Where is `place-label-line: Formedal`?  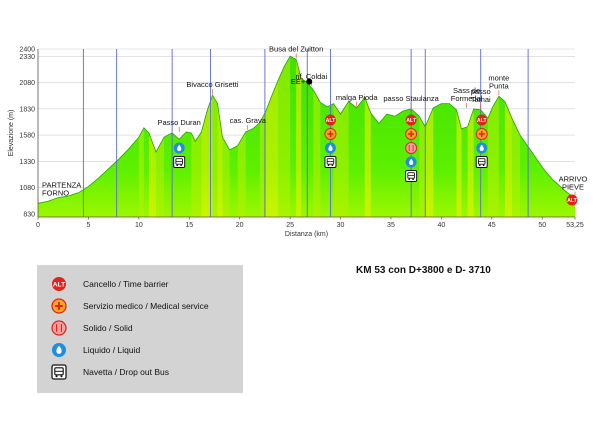
place-label-line: Formedal is located at coordinates (467, 98).